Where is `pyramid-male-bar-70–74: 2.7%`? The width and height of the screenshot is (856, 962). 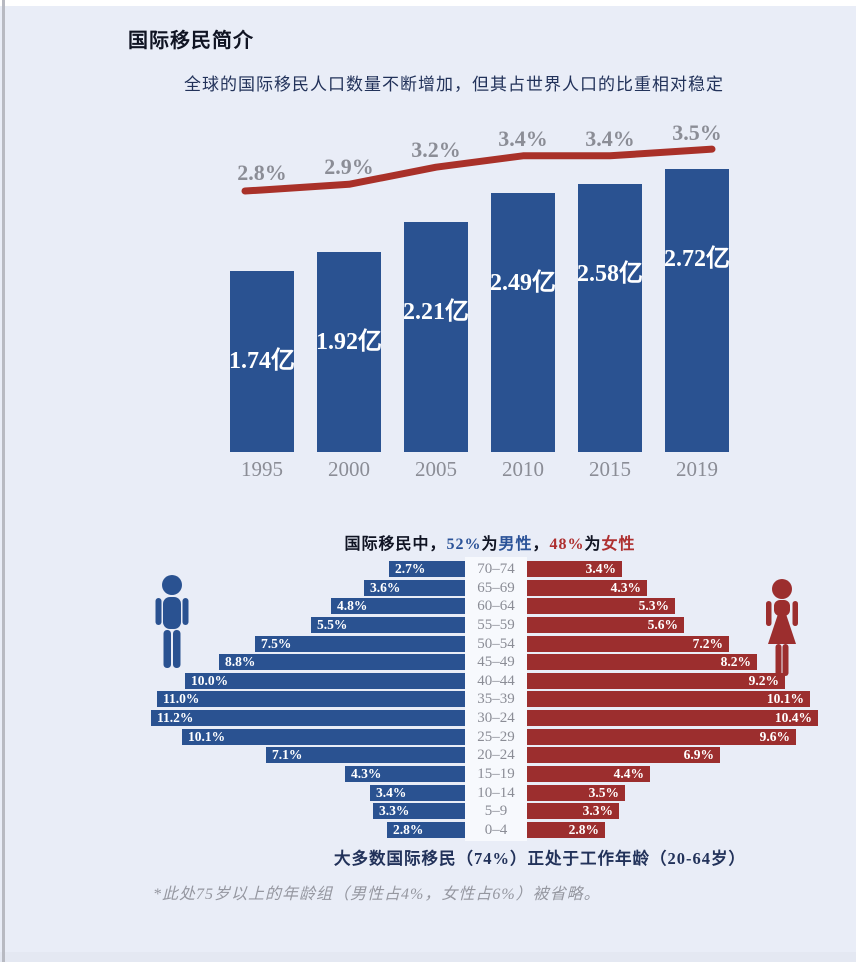
pyramid-male-bar-70–74: 2.7% is located at coordinates (427, 569).